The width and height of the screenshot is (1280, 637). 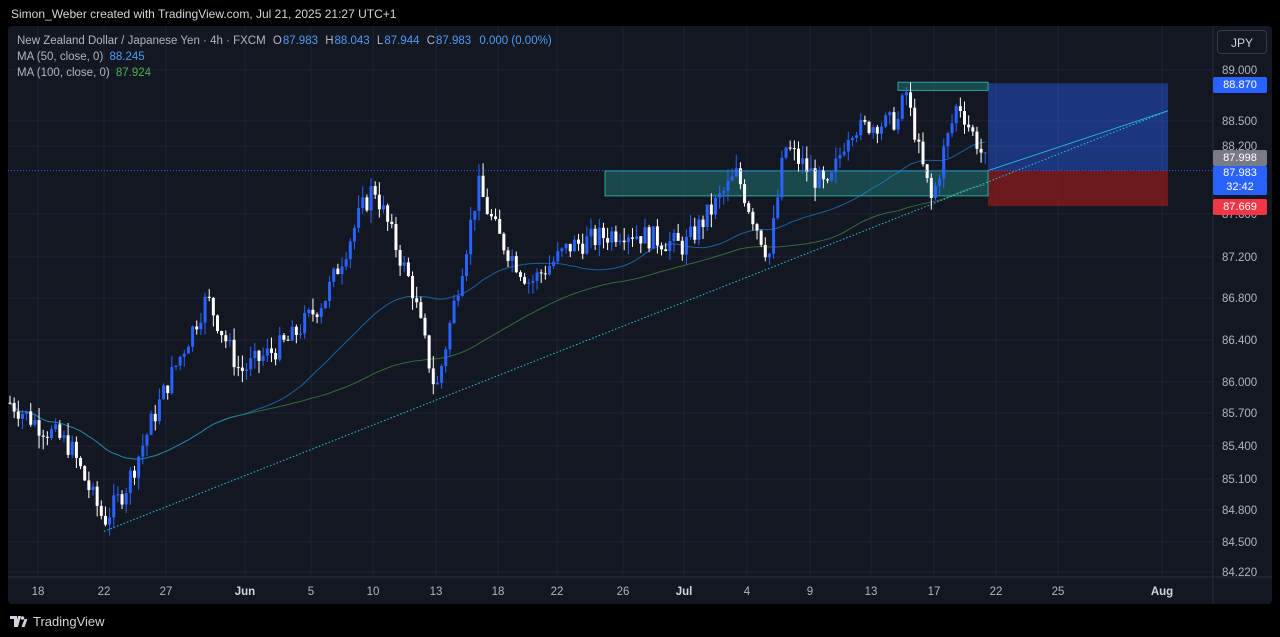 I want to click on legend-ma50-row: MA (50, close, 0) 88.245, so click(x=284, y=57).